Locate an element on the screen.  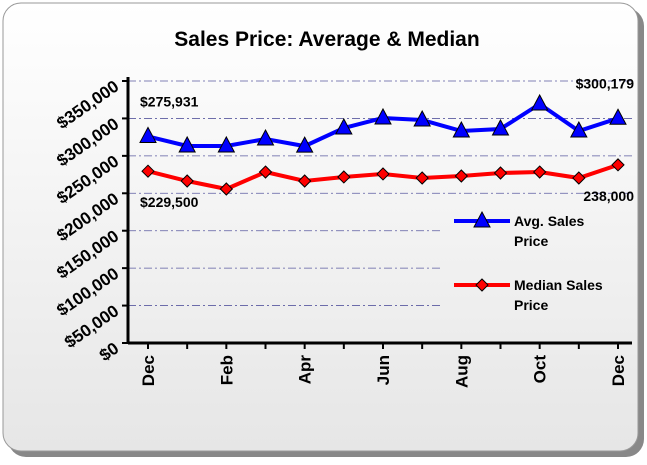
x-tick-label: Feb is located at coordinates (226, 370).